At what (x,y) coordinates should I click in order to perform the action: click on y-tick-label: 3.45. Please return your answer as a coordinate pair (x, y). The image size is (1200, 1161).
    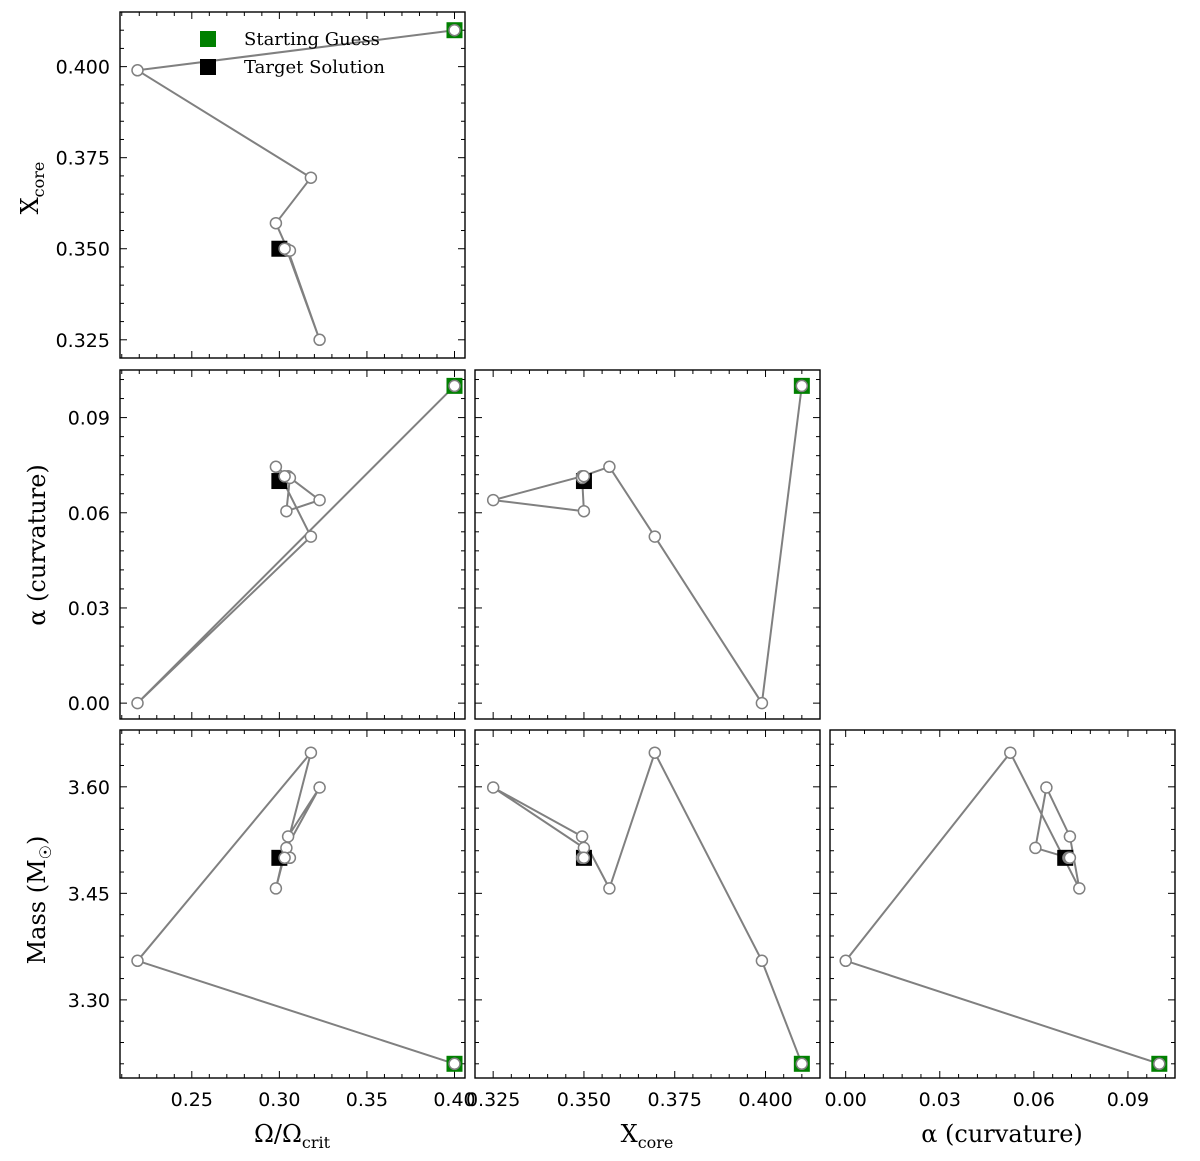
    Looking at the image, I should click on (89, 894).